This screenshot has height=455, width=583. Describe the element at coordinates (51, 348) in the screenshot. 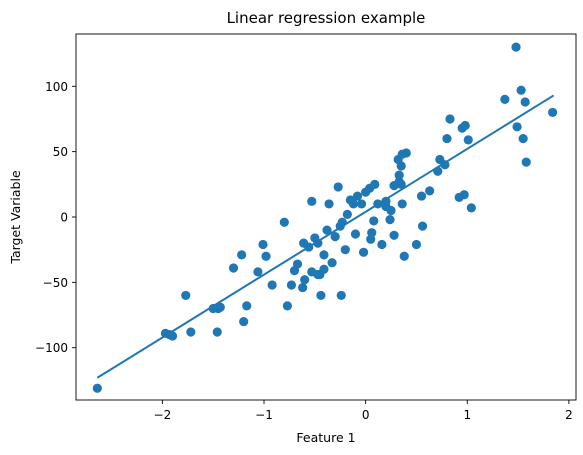

I see `y-tick-label: −100` at that location.